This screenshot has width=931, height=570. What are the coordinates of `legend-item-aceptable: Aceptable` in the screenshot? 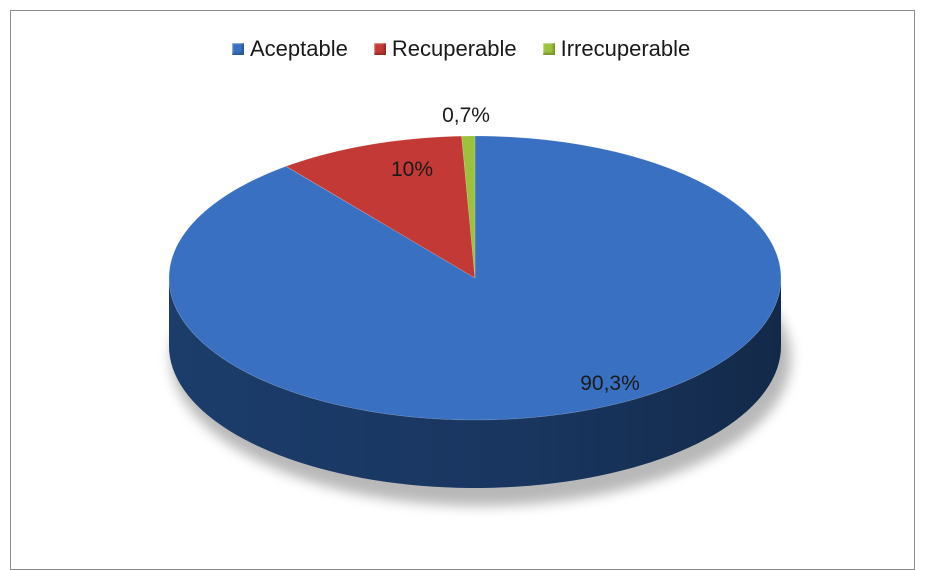 It's located at (290, 49).